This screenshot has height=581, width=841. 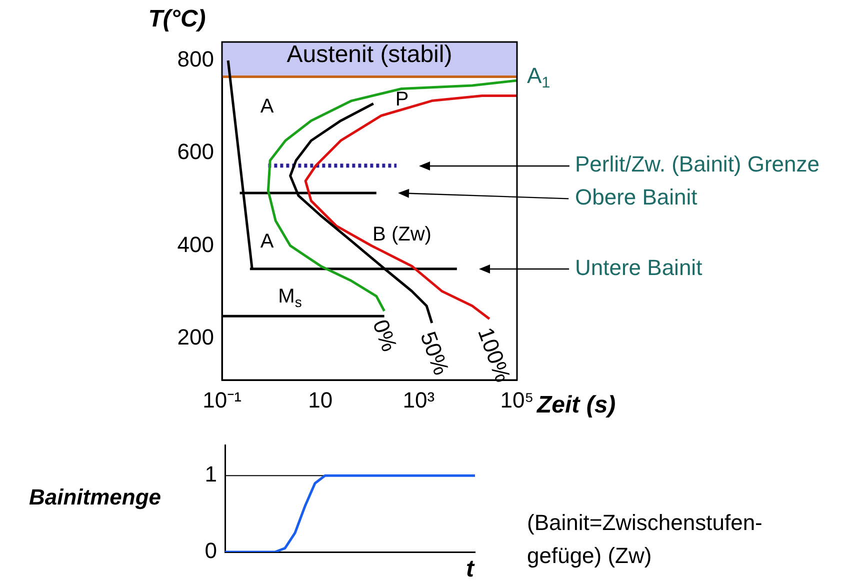 What do you see at coordinates (369, 54) in the screenshot?
I see `band-label: Austenit (stabil)` at bounding box center [369, 54].